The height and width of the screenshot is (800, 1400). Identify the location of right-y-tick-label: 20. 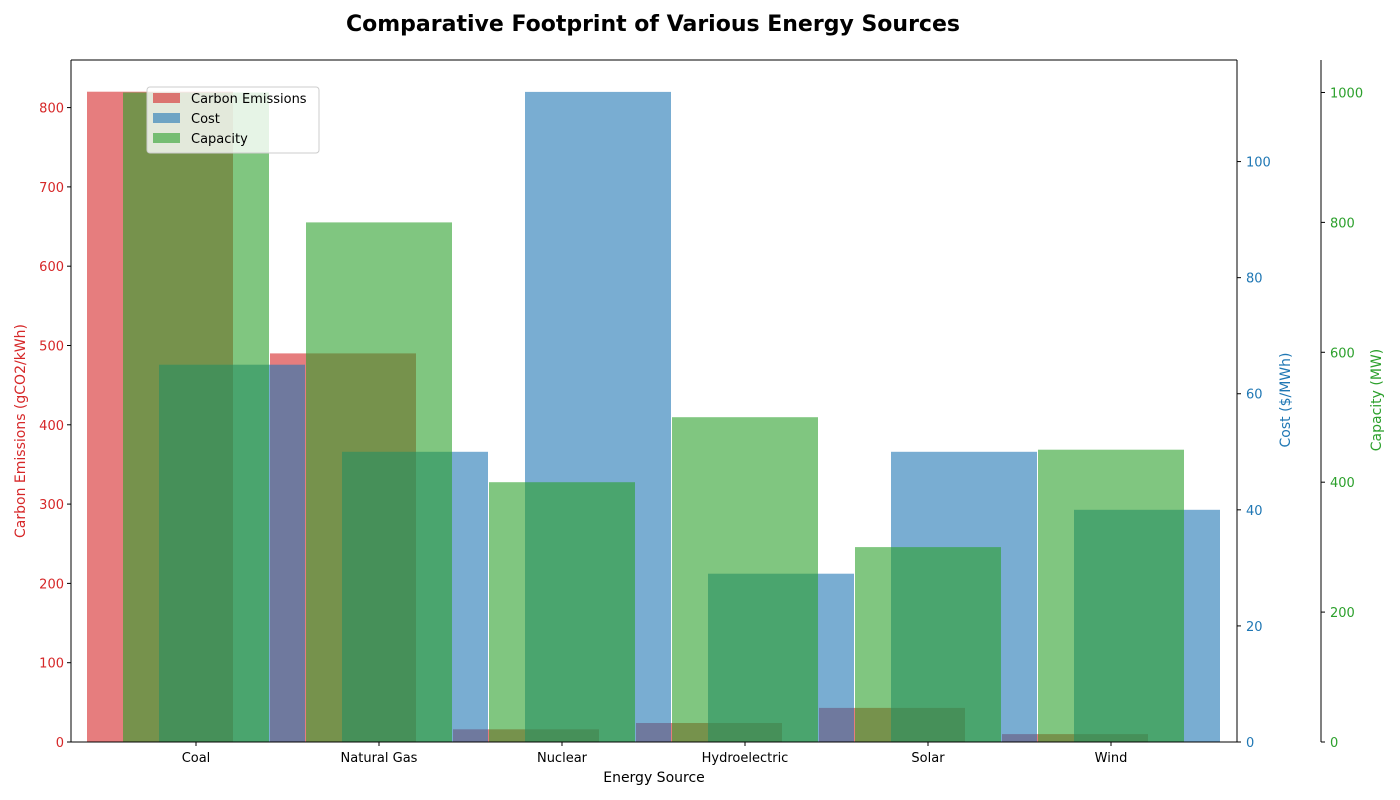
(1254, 627).